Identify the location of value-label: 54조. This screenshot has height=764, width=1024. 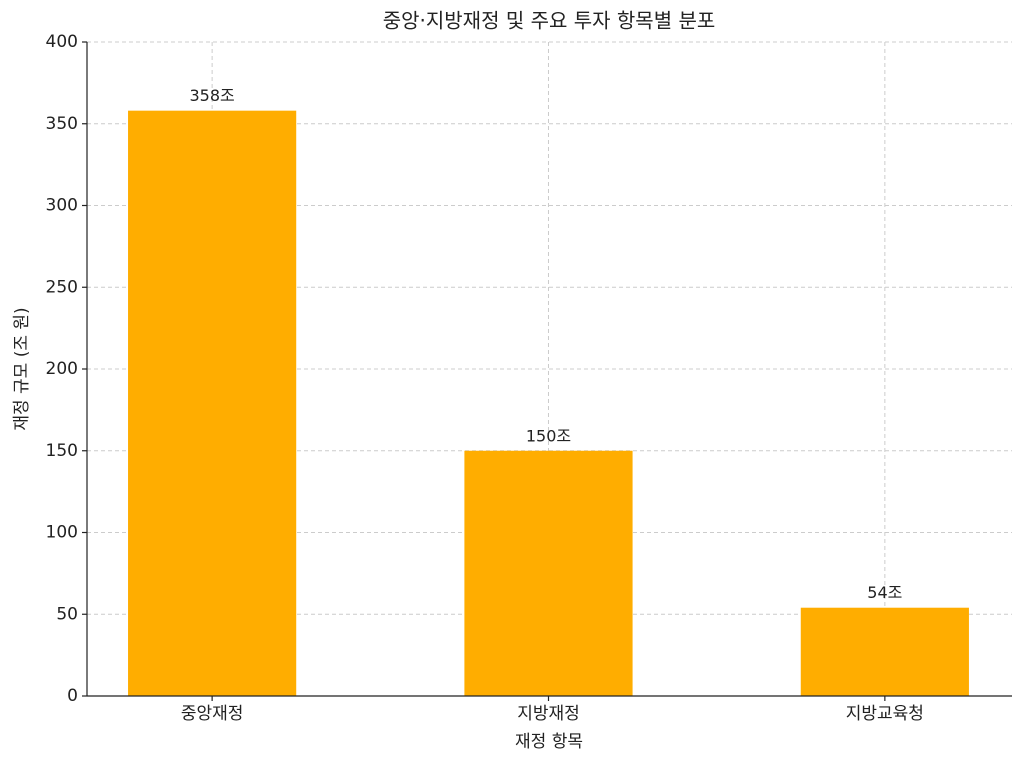
(884, 592).